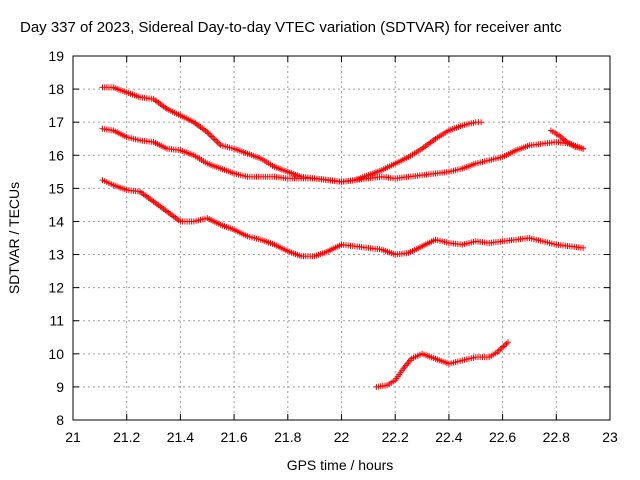 This screenshot has height=480, width=640. I want to click on y-tick-label: 19, so click(56, 56).